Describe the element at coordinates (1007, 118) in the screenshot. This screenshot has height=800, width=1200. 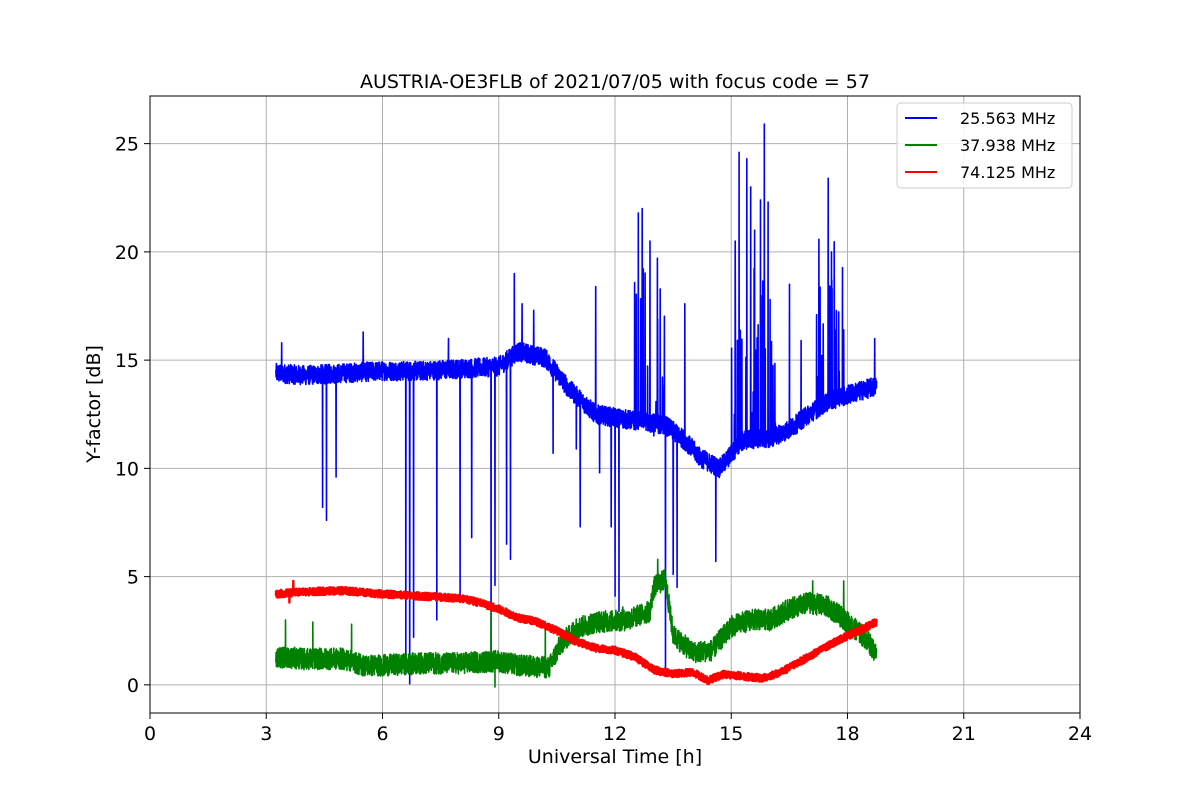
I see `legend-entry-25563: 25.563 MHz` at that location.